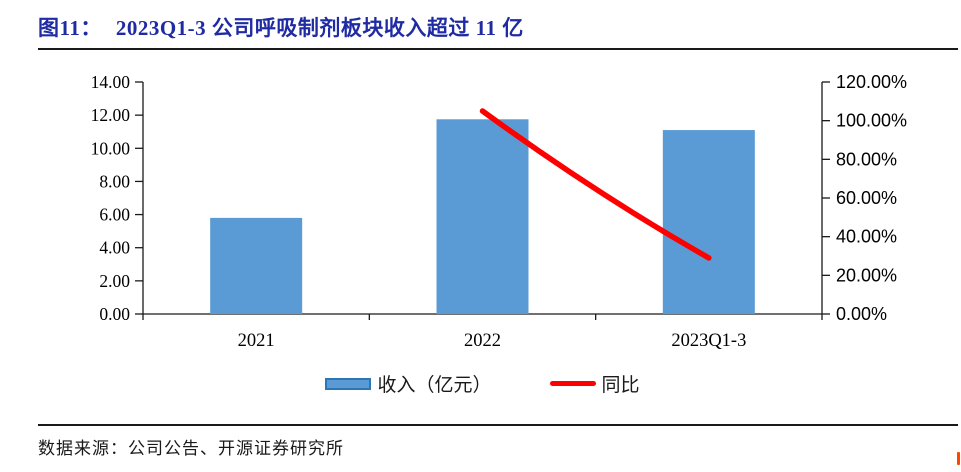 The width and height of the screenshot is (961, 472). What do you see at coordinates (866, 159) in the screenshot?
I see `right-axis-tick-label: 80.00%` at bounding box center [866, 159].